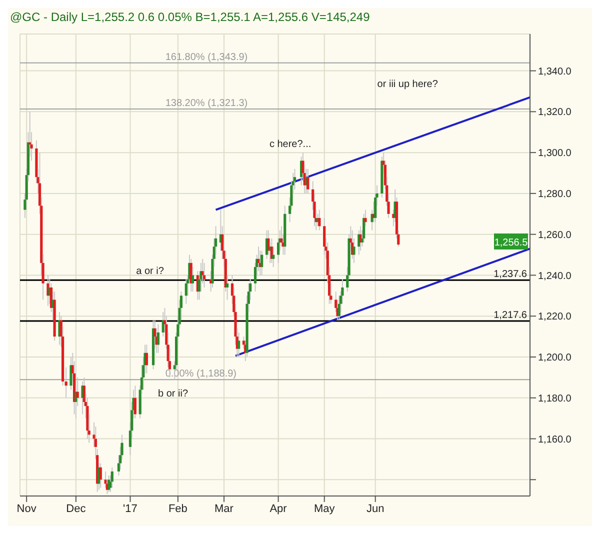 This screenshot has height=546, width=600. I want to click on y-tick-label: 1,160.0, so click(555, 440).